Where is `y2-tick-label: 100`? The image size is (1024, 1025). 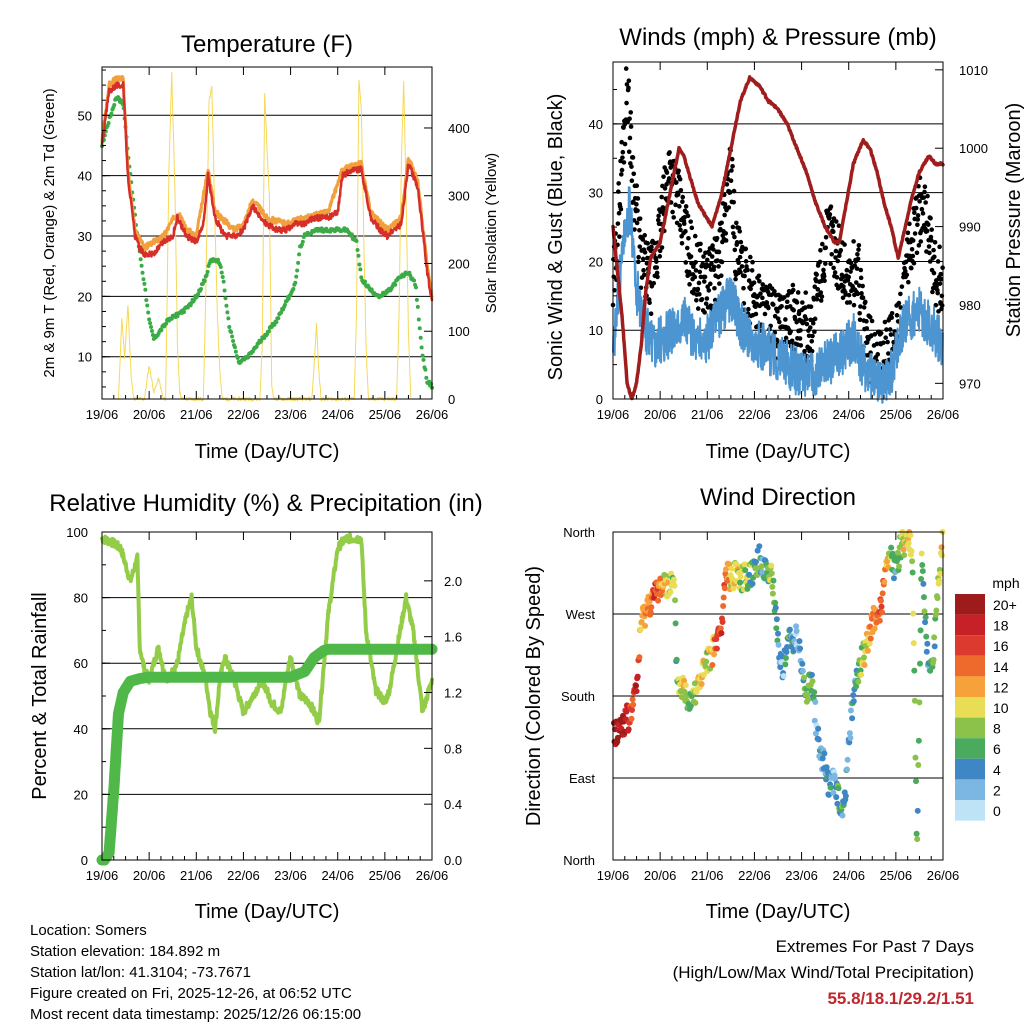 y2-tick-label: 100 is located at coordinates (459, 331).